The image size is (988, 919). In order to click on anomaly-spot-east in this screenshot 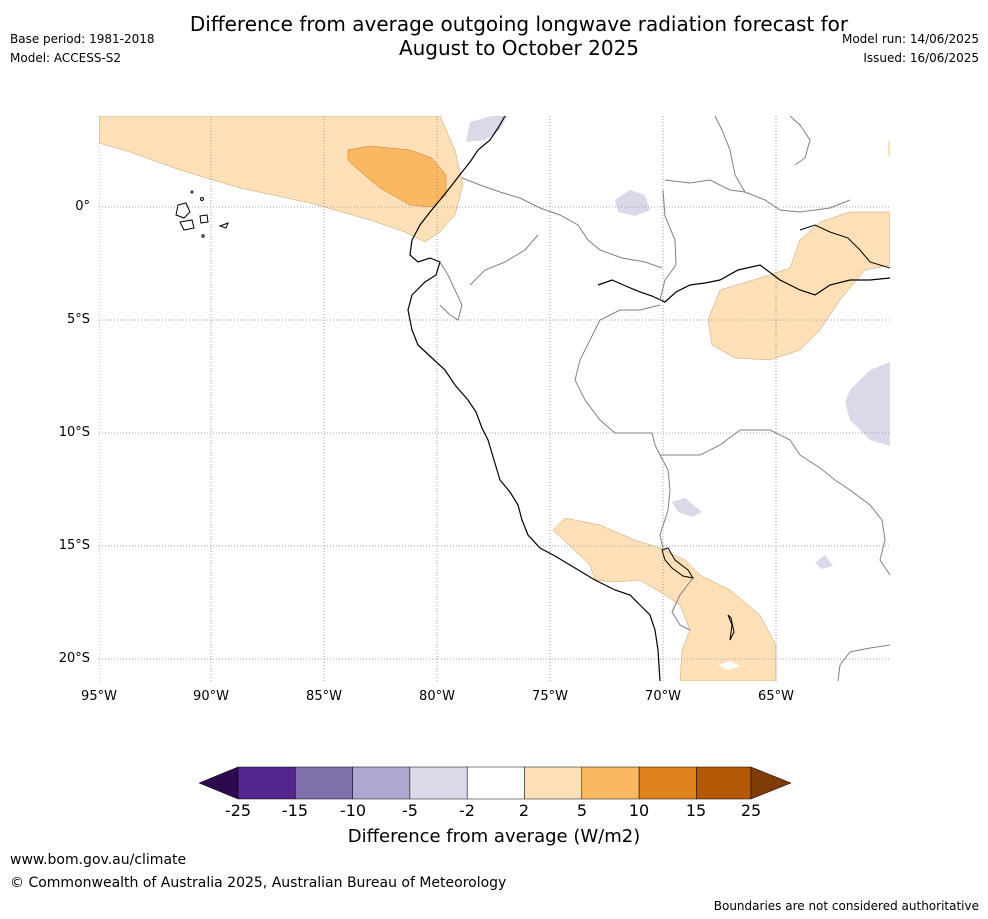, I will do `click(889, 149)`.